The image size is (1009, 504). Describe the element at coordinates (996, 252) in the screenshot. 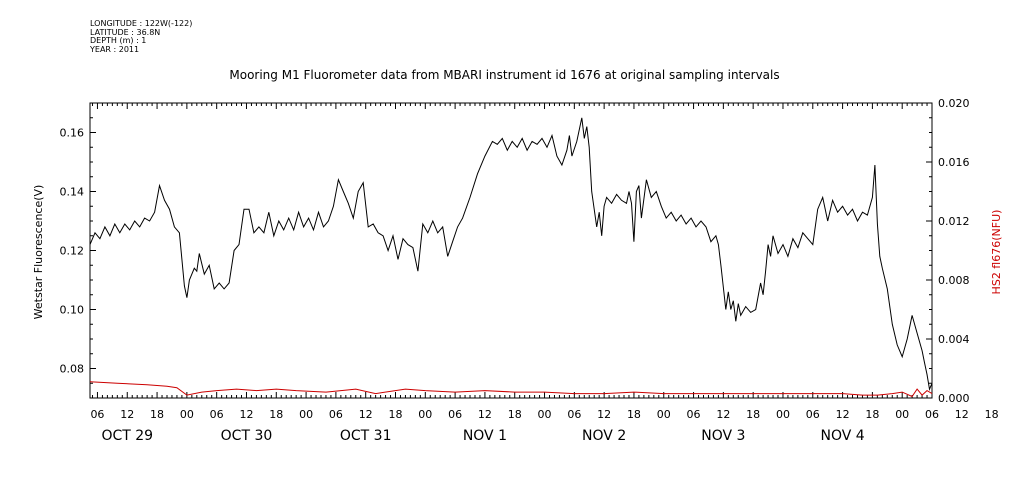

I see `y-axis-label-right: HS2 fl676(NFU)` at that location.